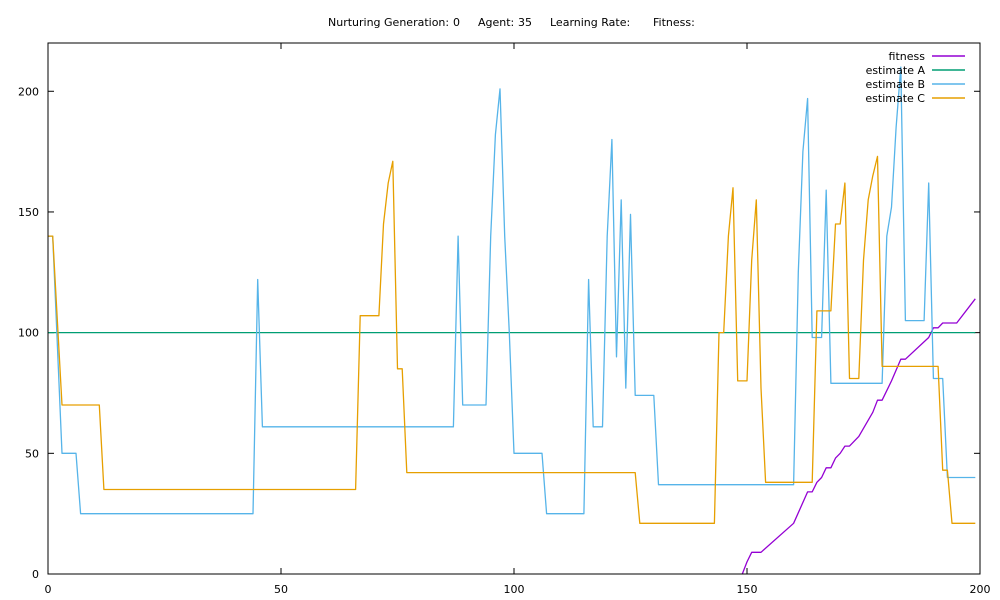 The height and width of the screenshot is (600, 1000). What do you see at coordinates (388, 22) in the screenshot?
I see `generation-label: Nurturing Generation:` at bounding box center [388, 22].